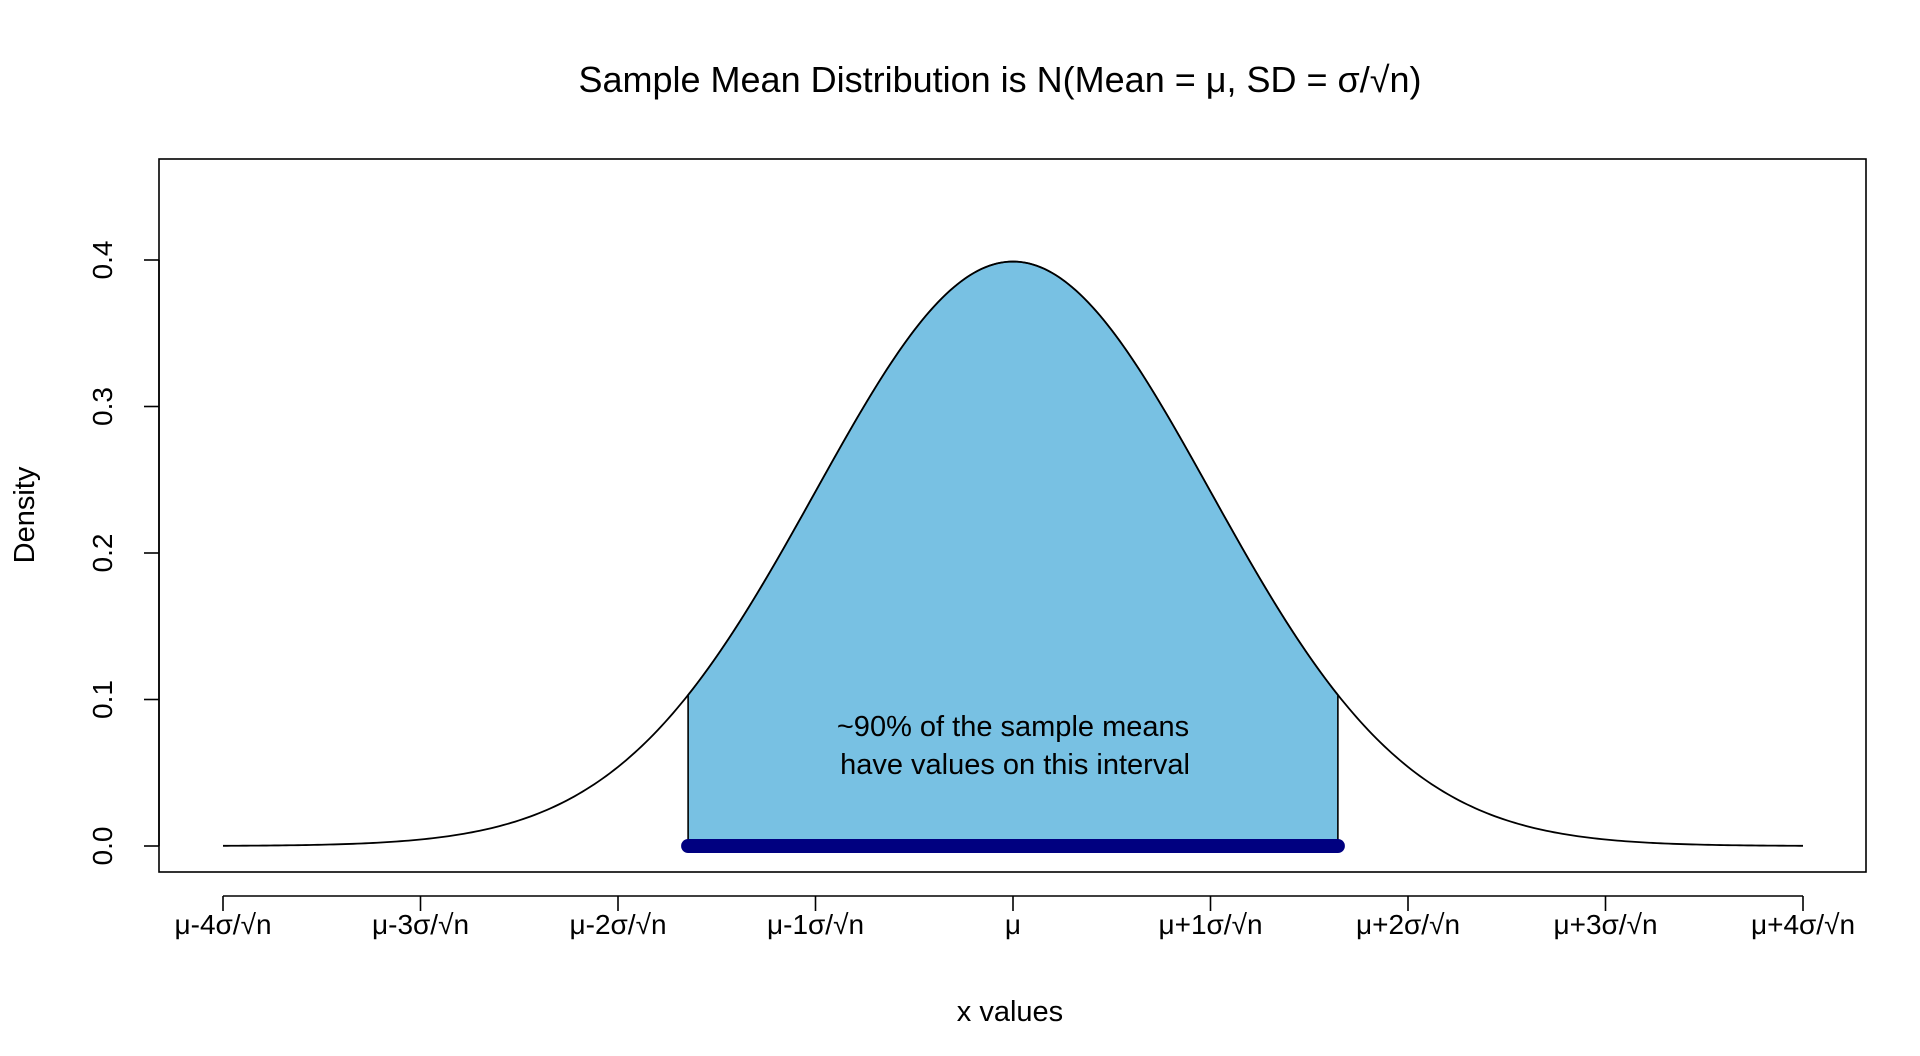 The image size is (1920, 1056). What do you see at coordinates (102, 699) in the screenshot?
I see `y-tick-label: 0.1` at bounding box center [102, 699].